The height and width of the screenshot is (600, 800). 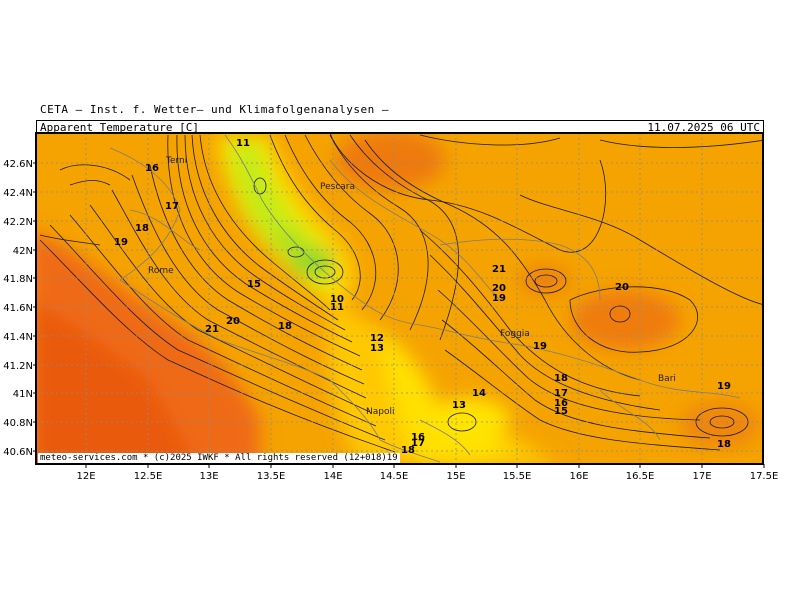 What do you see at coordinates (148, 476) in the screenshot?
I see `lon-tick-label: 12.5E` at bounding box center [148, 476].